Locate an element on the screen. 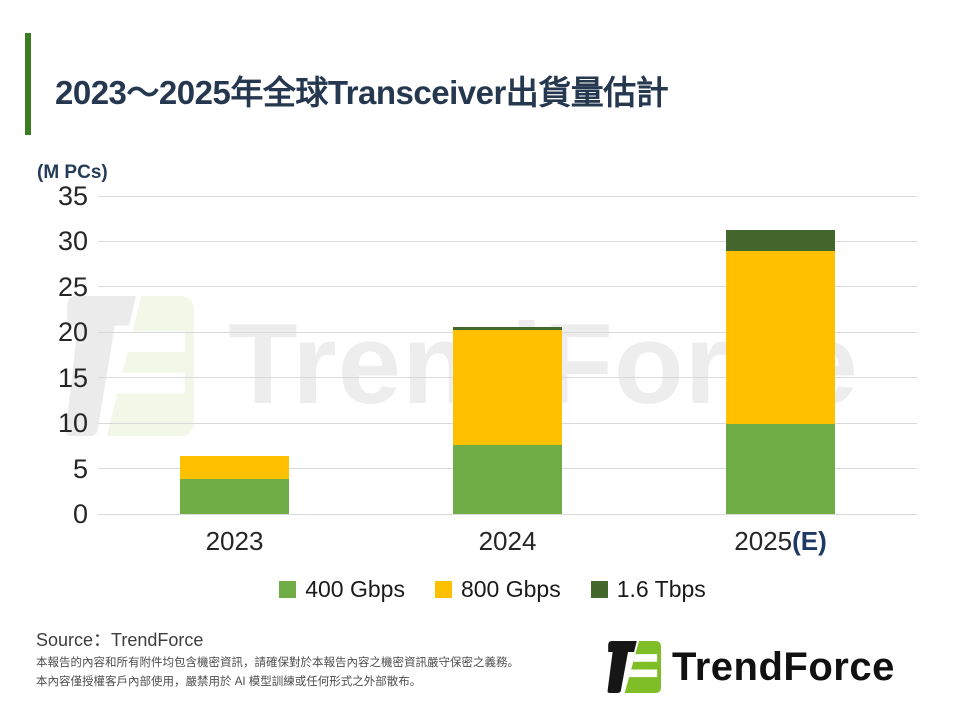  legend-label: 400 Gbps is located at coordinates (355, 589).